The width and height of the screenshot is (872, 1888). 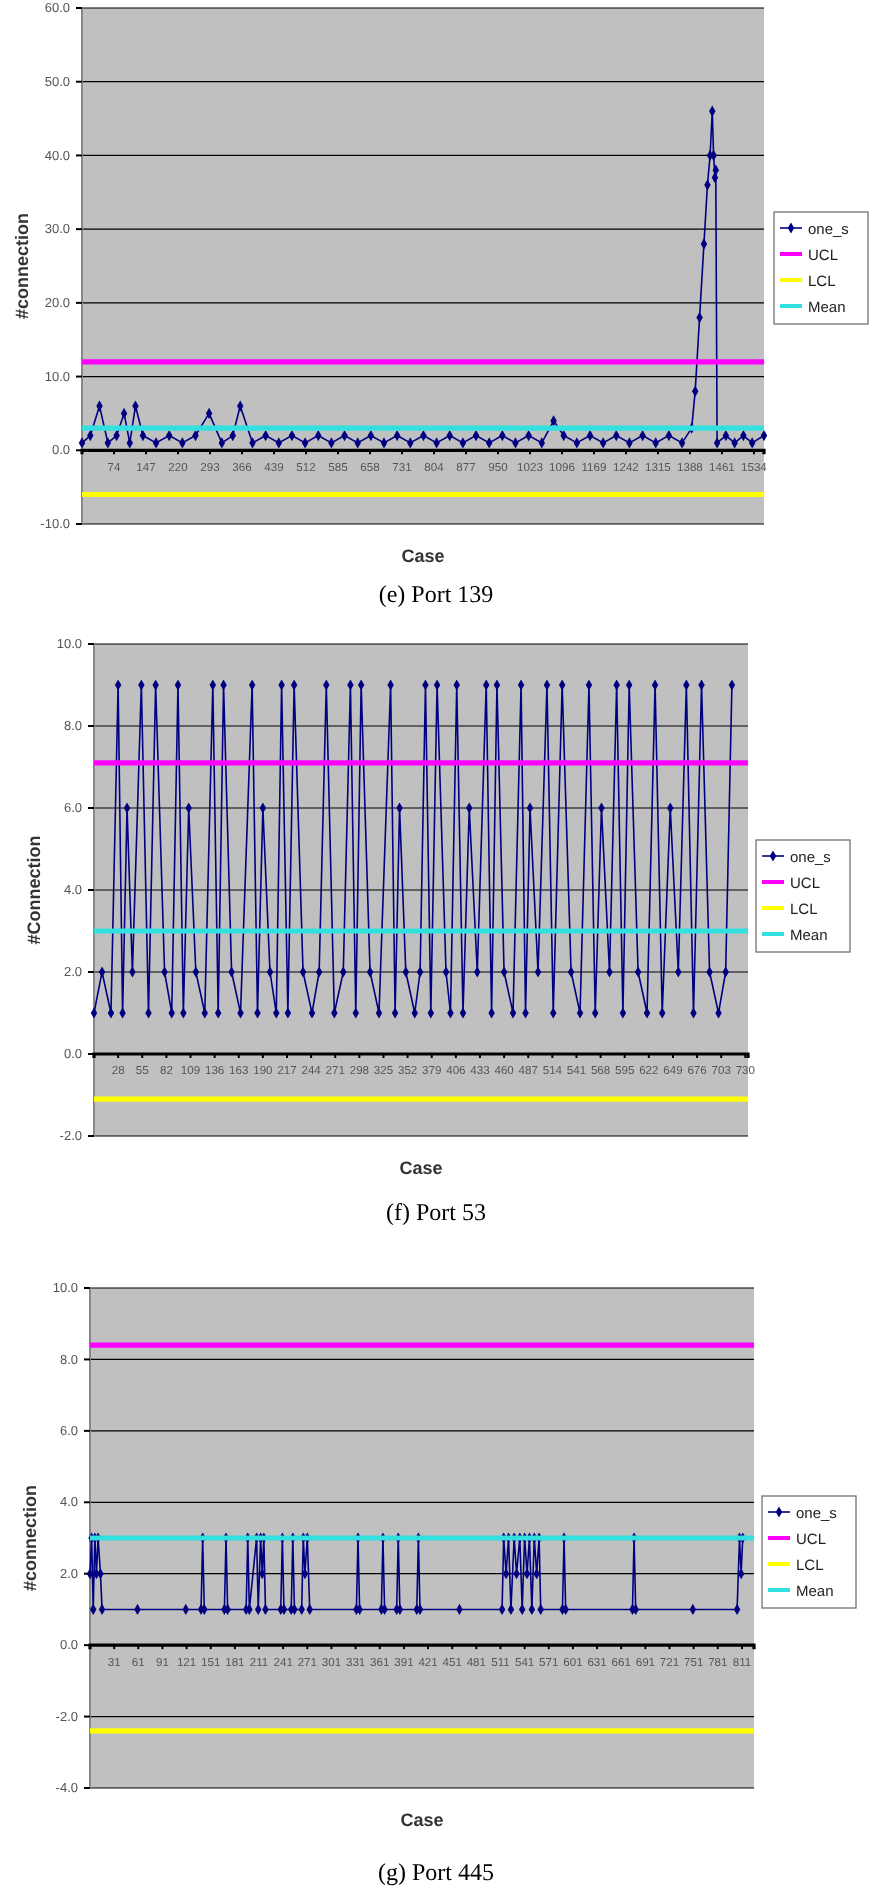 What do you see at coordinates (436, 1212) in the screenshot?
I see `text: (f) Port 53` at bounding box center [436, 1212].